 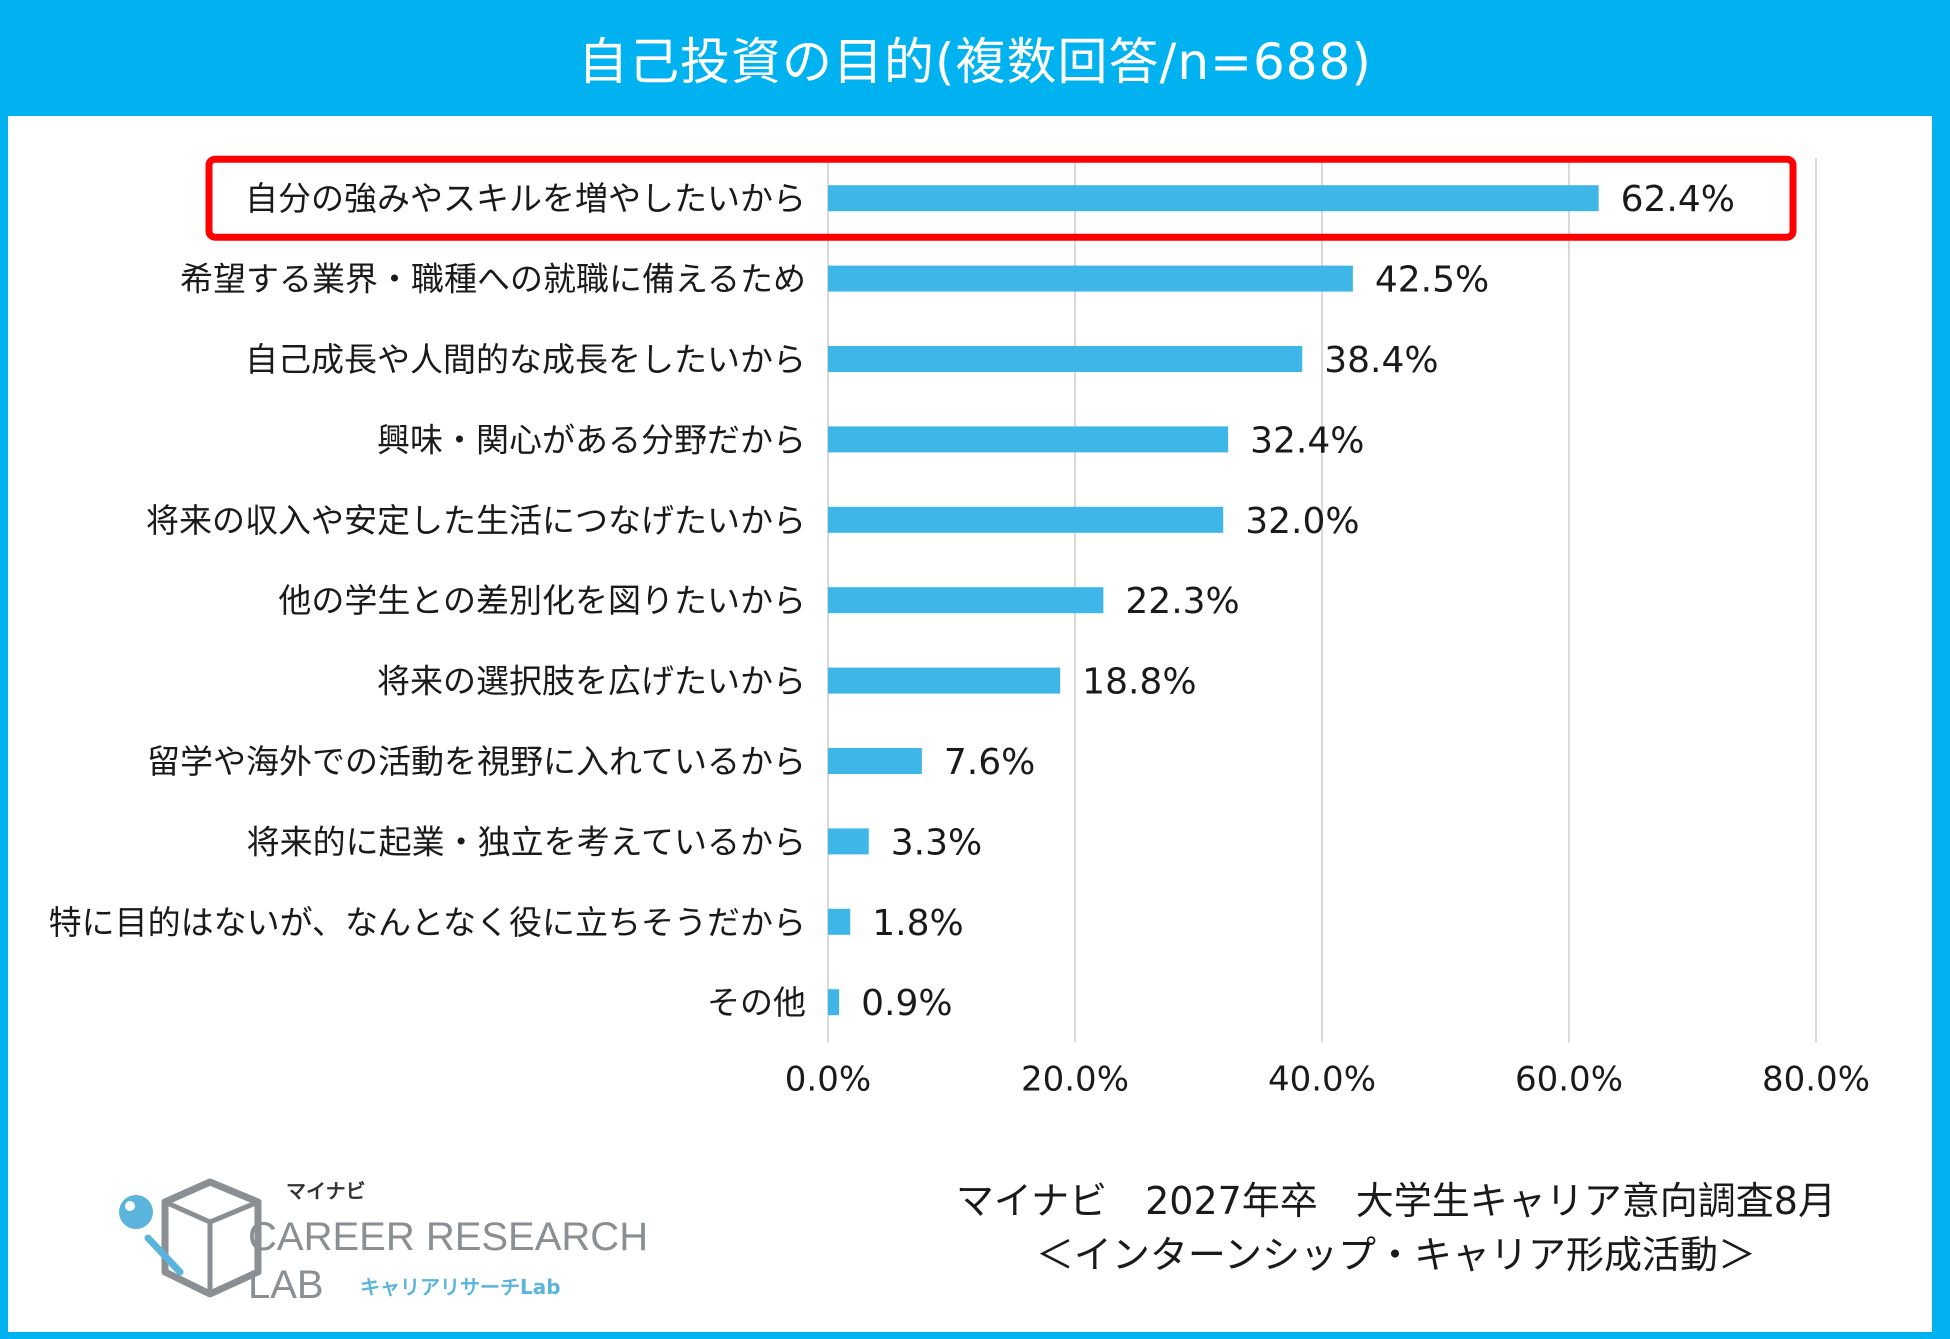 I want to click on x-tick-label: 40.0%, so click(x=1322, y=1077).